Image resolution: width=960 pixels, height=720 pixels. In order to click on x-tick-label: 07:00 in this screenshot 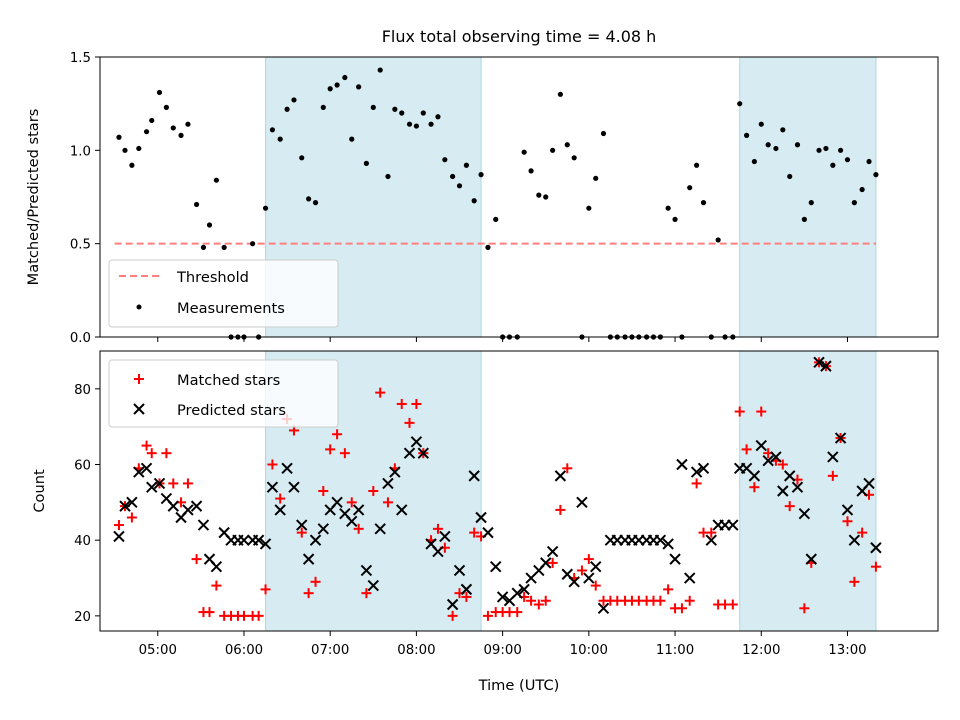, I will do `click(330, 650)`.